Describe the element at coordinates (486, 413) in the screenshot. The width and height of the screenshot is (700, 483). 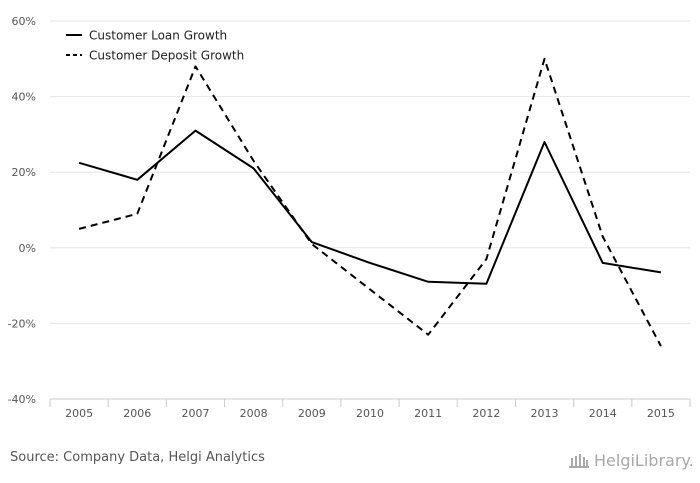
I see `x-tick-label: 2012` at that location.